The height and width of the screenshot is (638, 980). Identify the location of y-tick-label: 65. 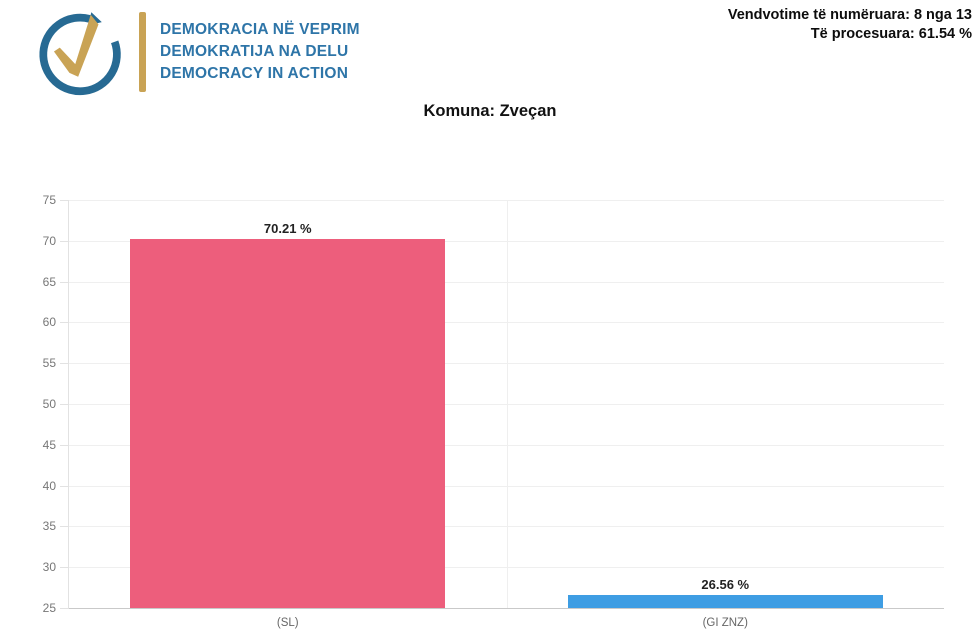
(49, 282).